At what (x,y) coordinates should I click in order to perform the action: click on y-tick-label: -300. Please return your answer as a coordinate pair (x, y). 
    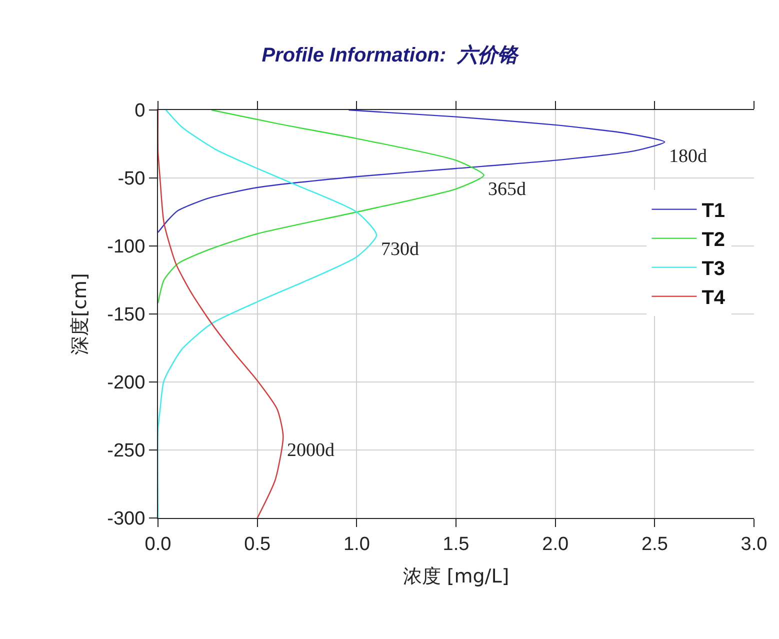
    Looking at the image, I should click on (126, 519).